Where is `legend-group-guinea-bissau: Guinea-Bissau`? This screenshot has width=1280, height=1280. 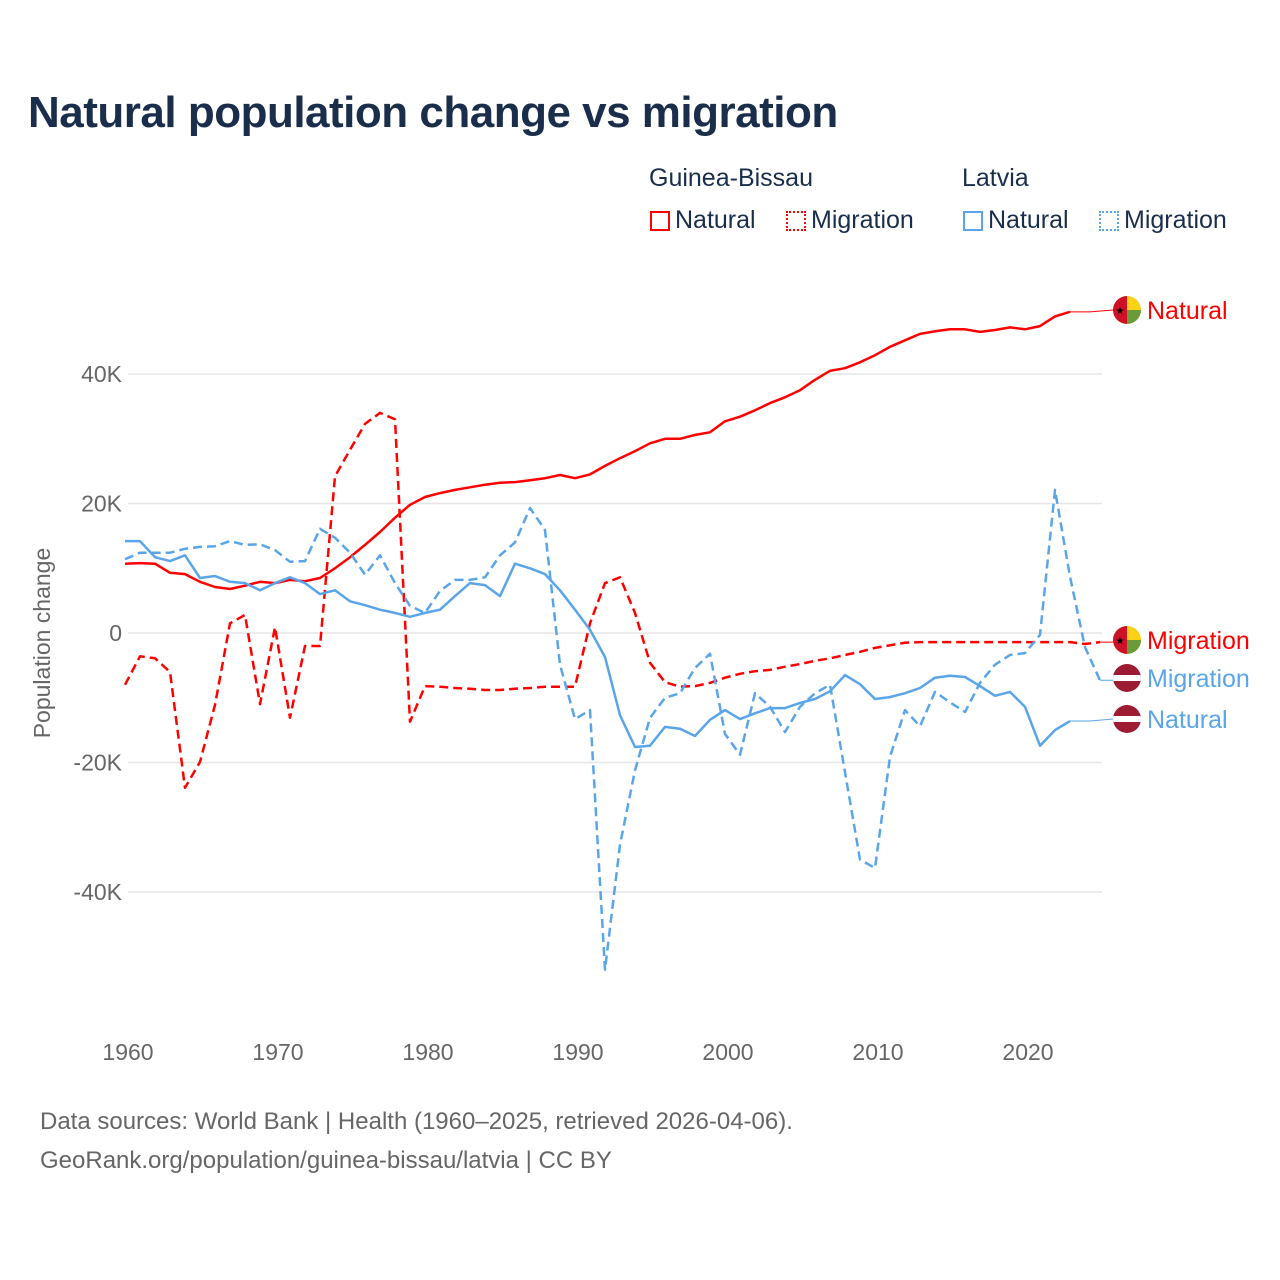 legend-group-guinea-bissau: Guinea-Bissau is located at coordinates (731, 178).